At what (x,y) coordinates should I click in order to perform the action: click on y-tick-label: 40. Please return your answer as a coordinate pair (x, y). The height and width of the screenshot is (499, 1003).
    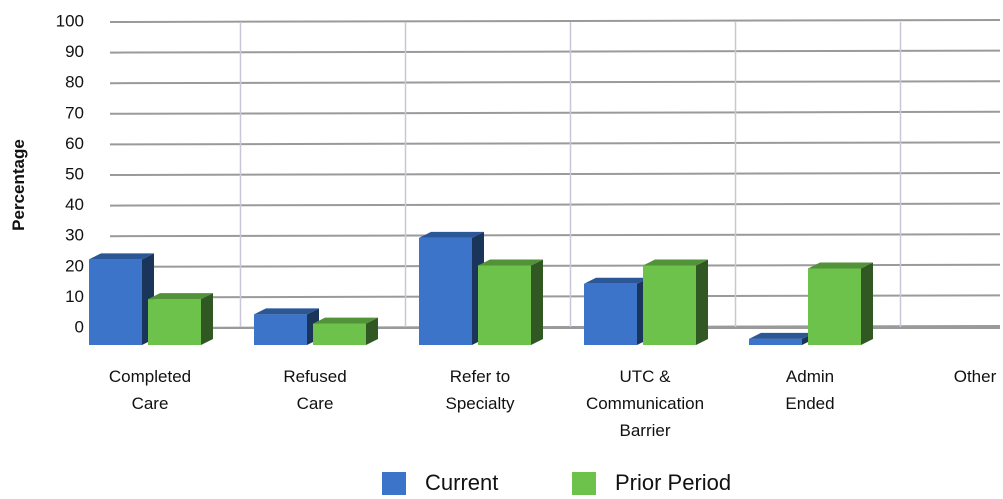
    Looking at the image, I should click on (74, 204).